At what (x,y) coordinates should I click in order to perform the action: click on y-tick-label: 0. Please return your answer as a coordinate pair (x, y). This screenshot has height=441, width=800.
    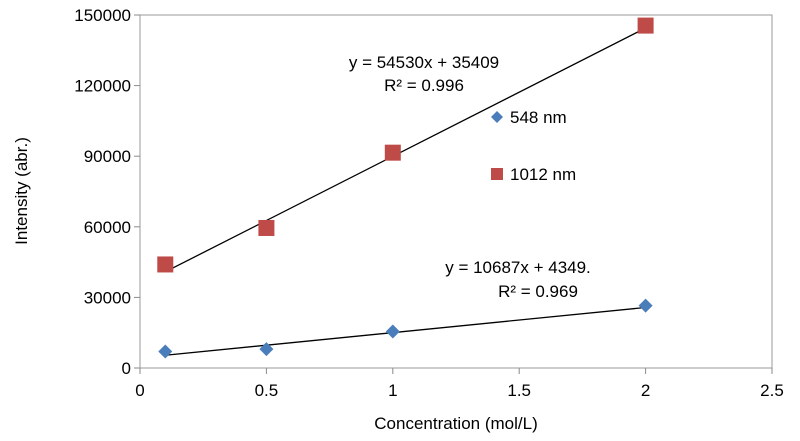
    Looking at the image, I should click on (126, 368).